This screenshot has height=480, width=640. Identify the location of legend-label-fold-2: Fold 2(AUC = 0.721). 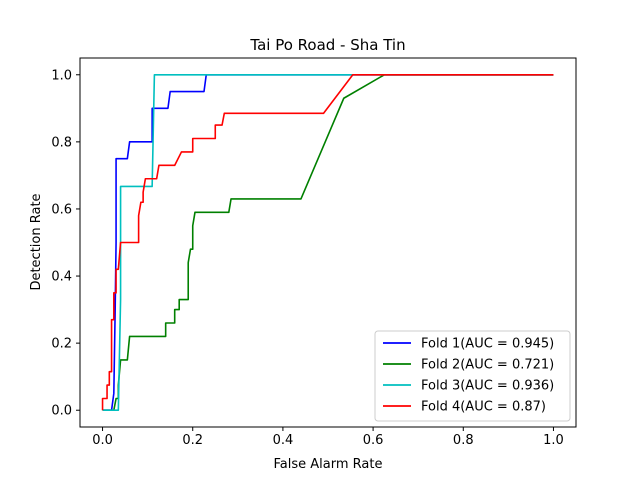
(487, 365).